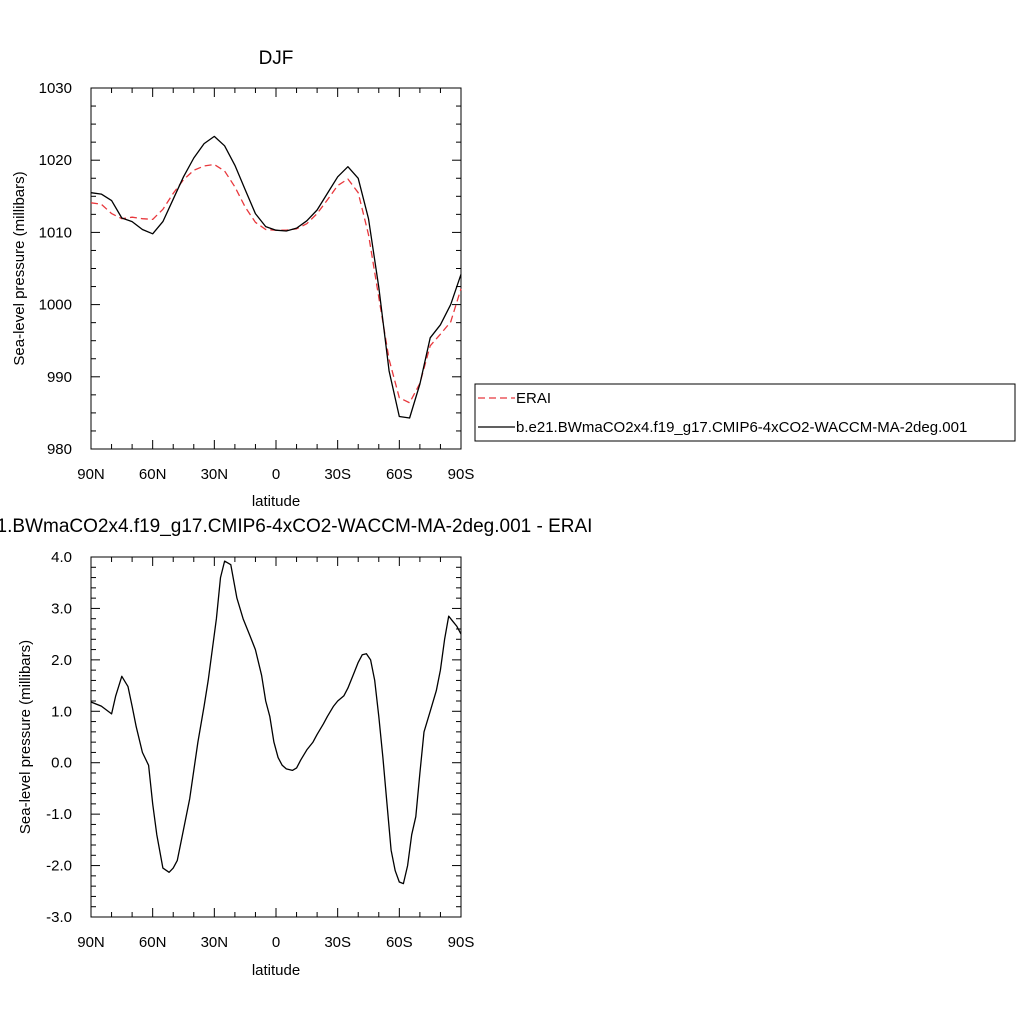  I want to click on series-line-difference, so click(276, 722).